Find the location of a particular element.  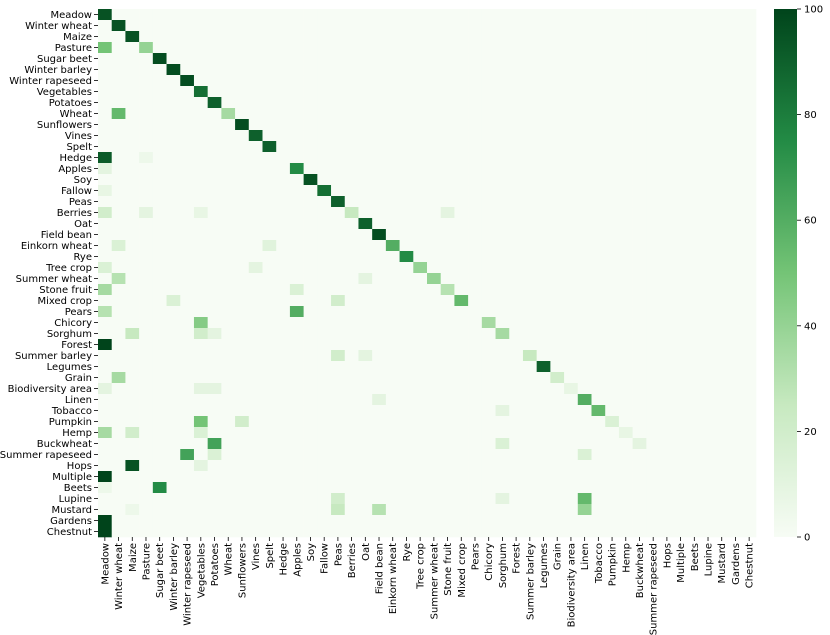

y-tick-label: Apples is located at coordinates (75, 169).